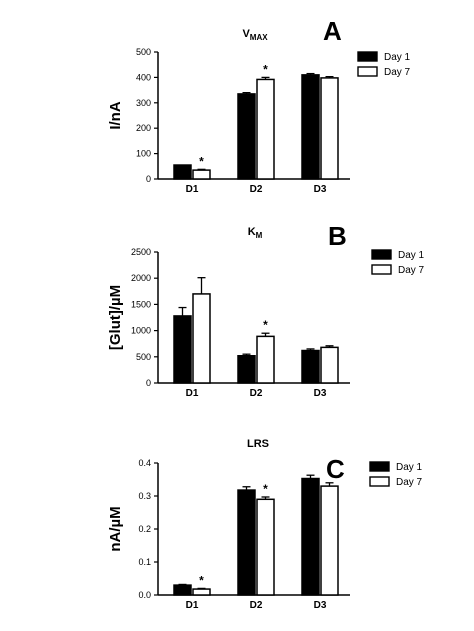 The height and width of the screenshot is (631, 474). Describe the element at coordinates (143, 154) in the screenshot. I see `y-tick-label: 100` at that location.